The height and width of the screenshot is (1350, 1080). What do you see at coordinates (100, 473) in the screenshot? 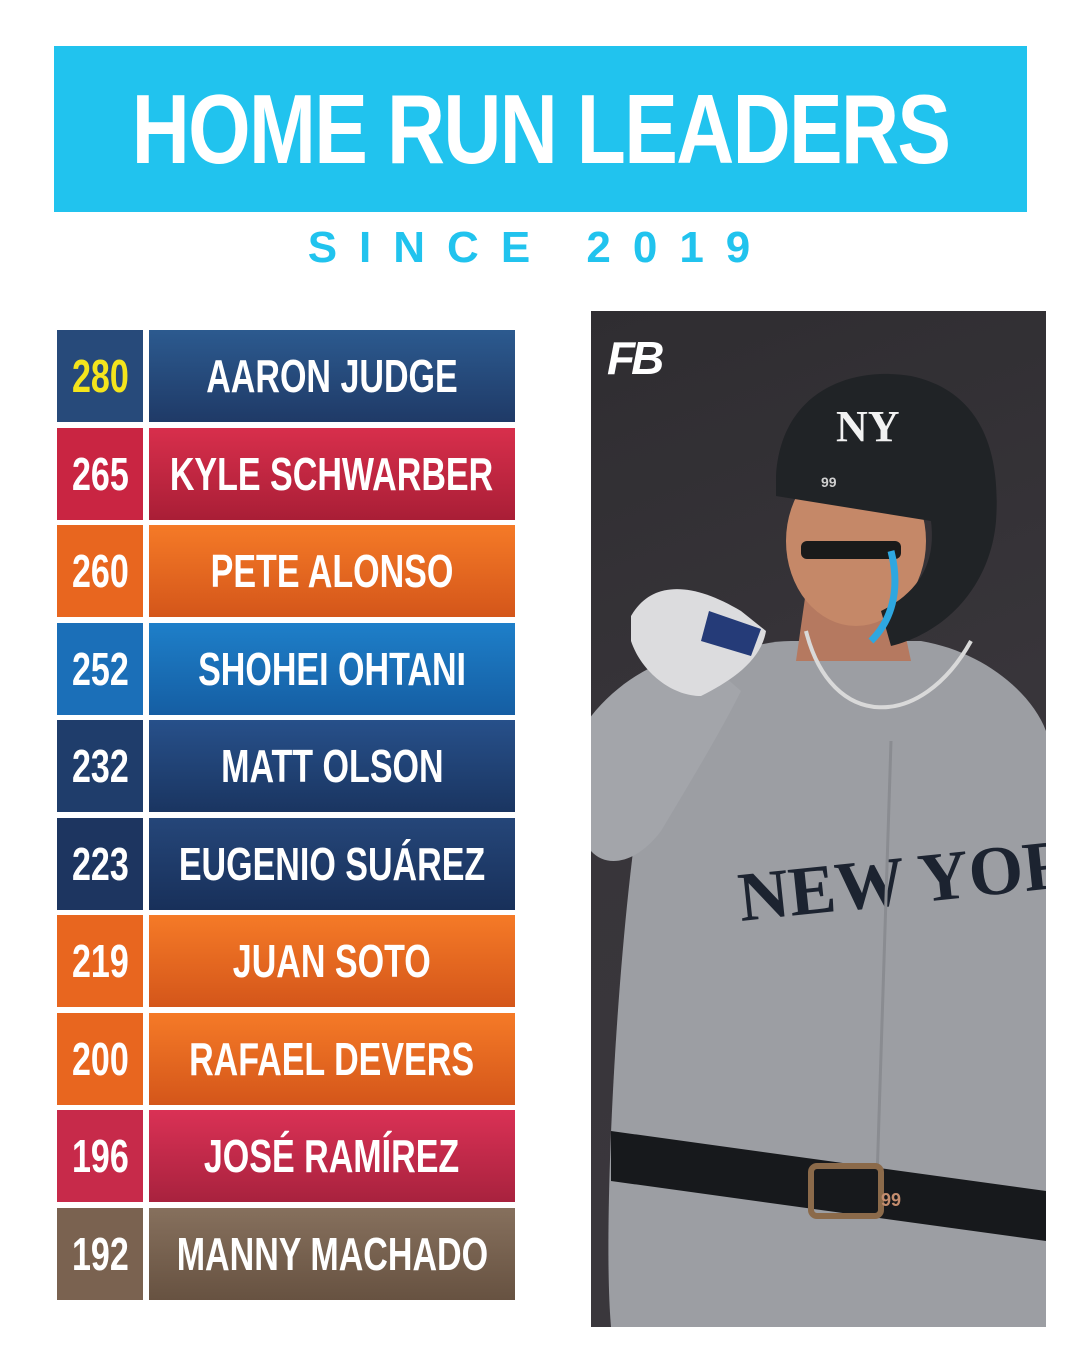
I see `home-run-count: 265` at bounding box center [100, 473].